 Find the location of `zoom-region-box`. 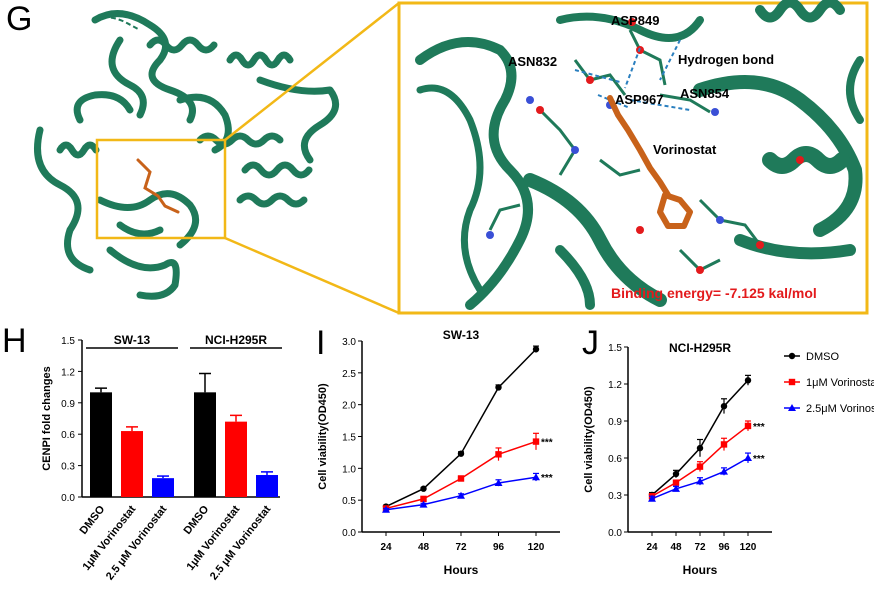

zoom-region-box is located at coordinates (161, 189).